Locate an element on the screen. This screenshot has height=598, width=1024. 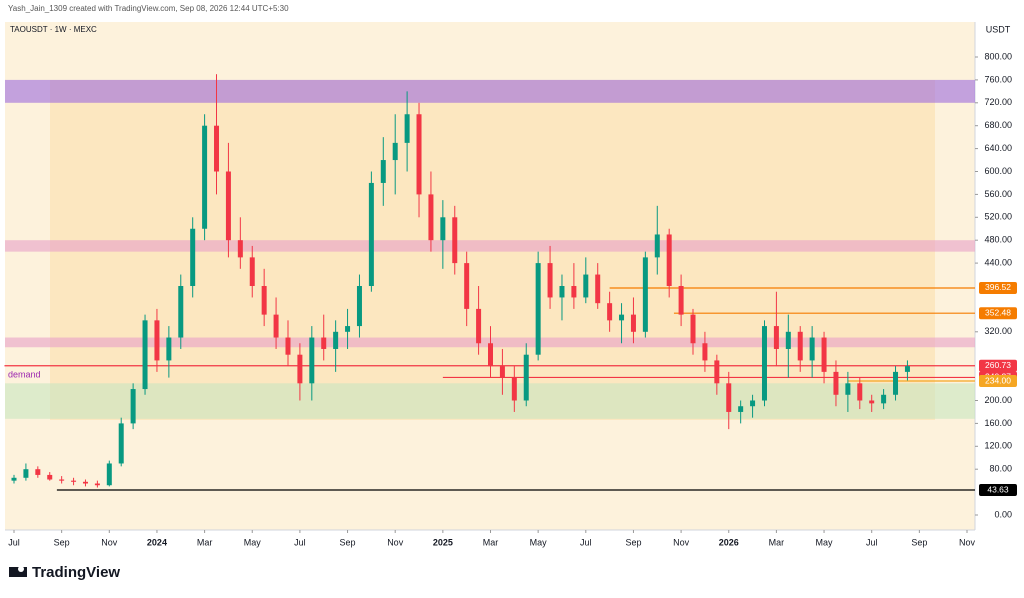
zone-label: demand is located at coordinates (24, 375).